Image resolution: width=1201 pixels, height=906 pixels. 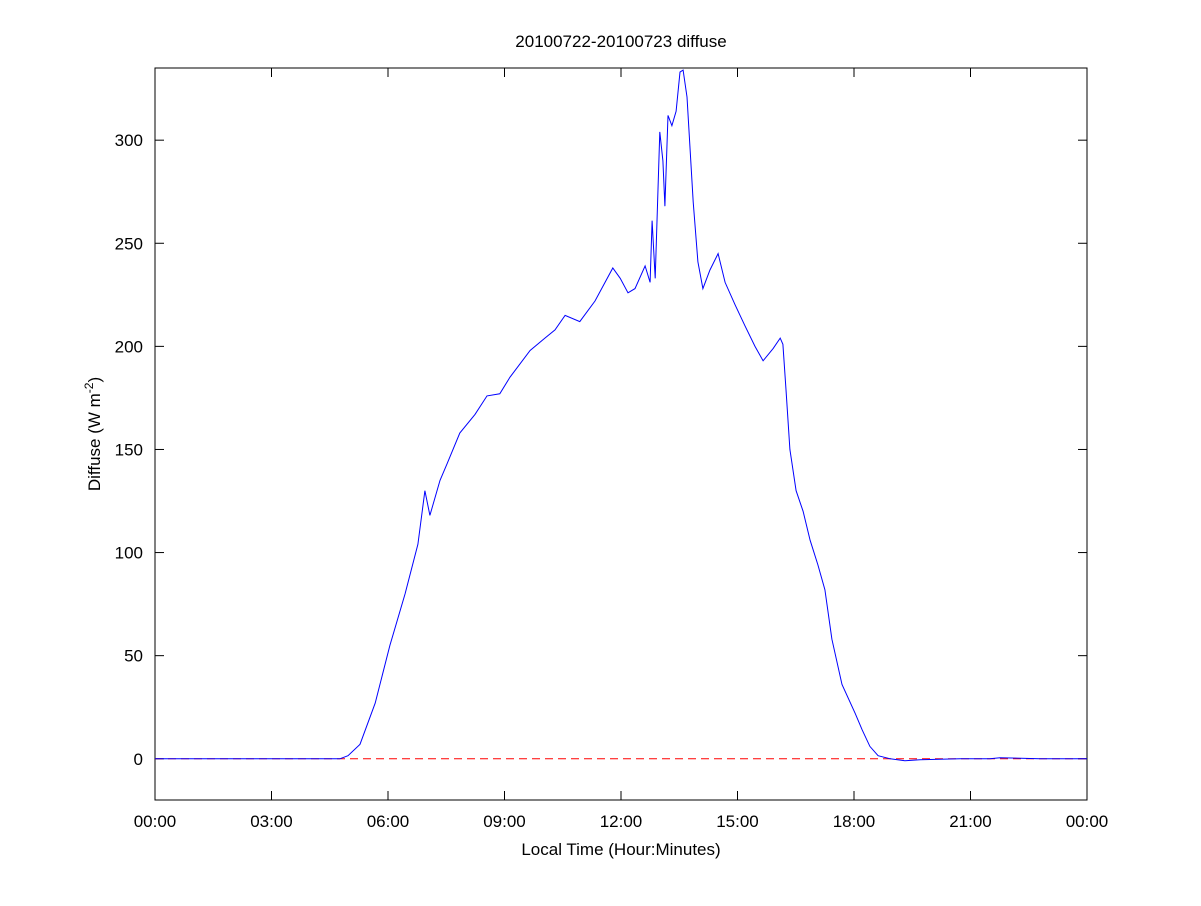 I want to click on y-tick-label: 0, so click(x=138, y=759).